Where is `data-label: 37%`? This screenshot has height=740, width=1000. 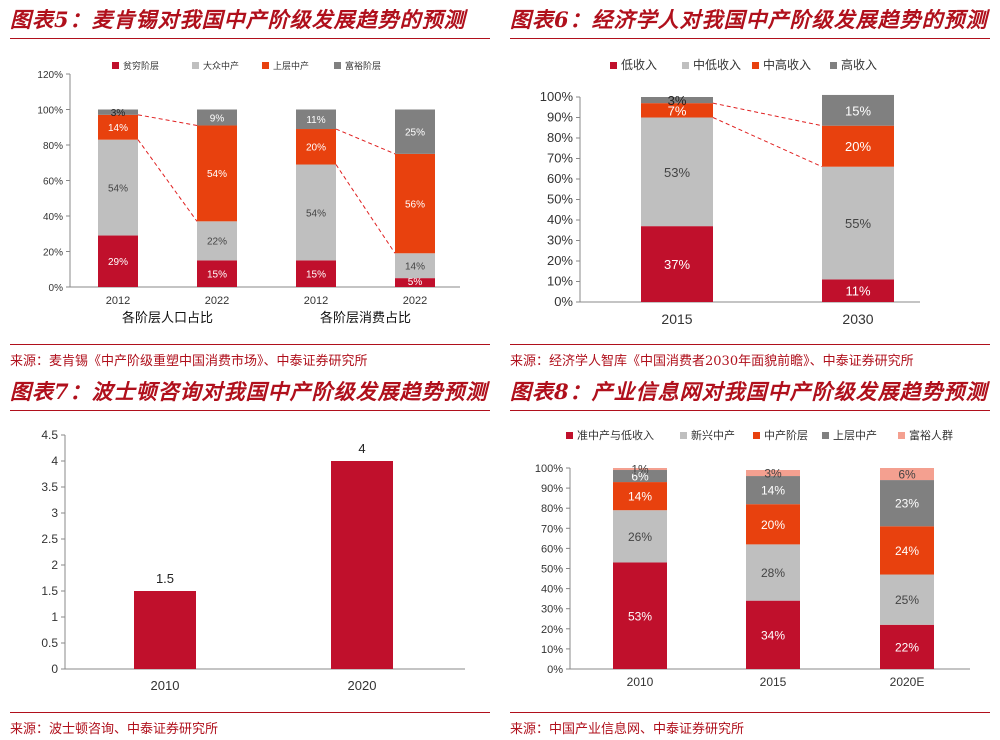 data-label: 37% is located at coordinates (677, 264).